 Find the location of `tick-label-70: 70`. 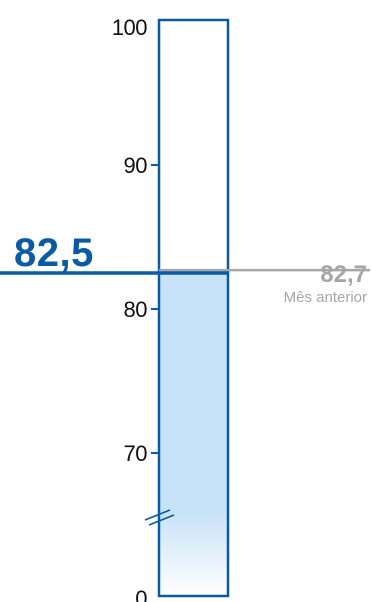

tick-label-70: 70 is located at coordinates (136, 453).